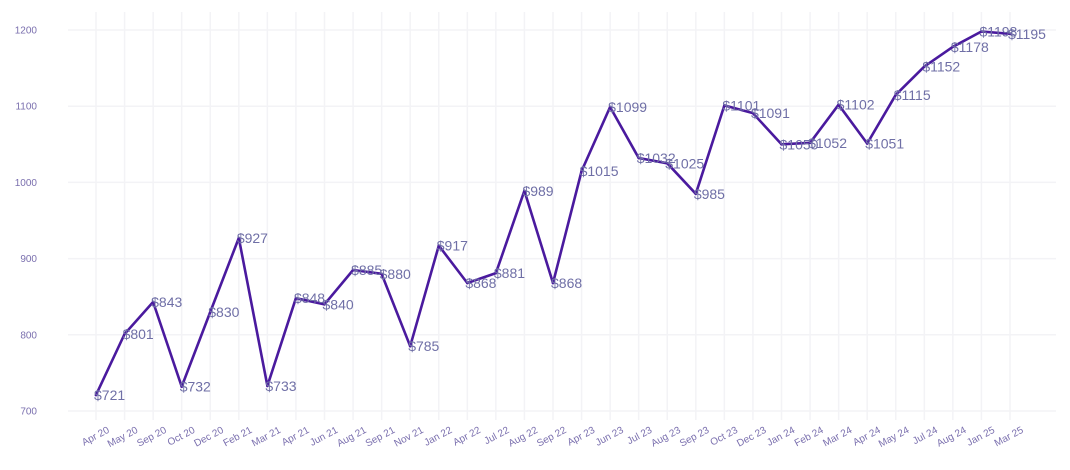 Image resolution: width=1070 pixels, height=470 pixels. Describe the element at coordinates (409, 437) in the screenshot. I see `x-tick-label: Nov 21` at that location.